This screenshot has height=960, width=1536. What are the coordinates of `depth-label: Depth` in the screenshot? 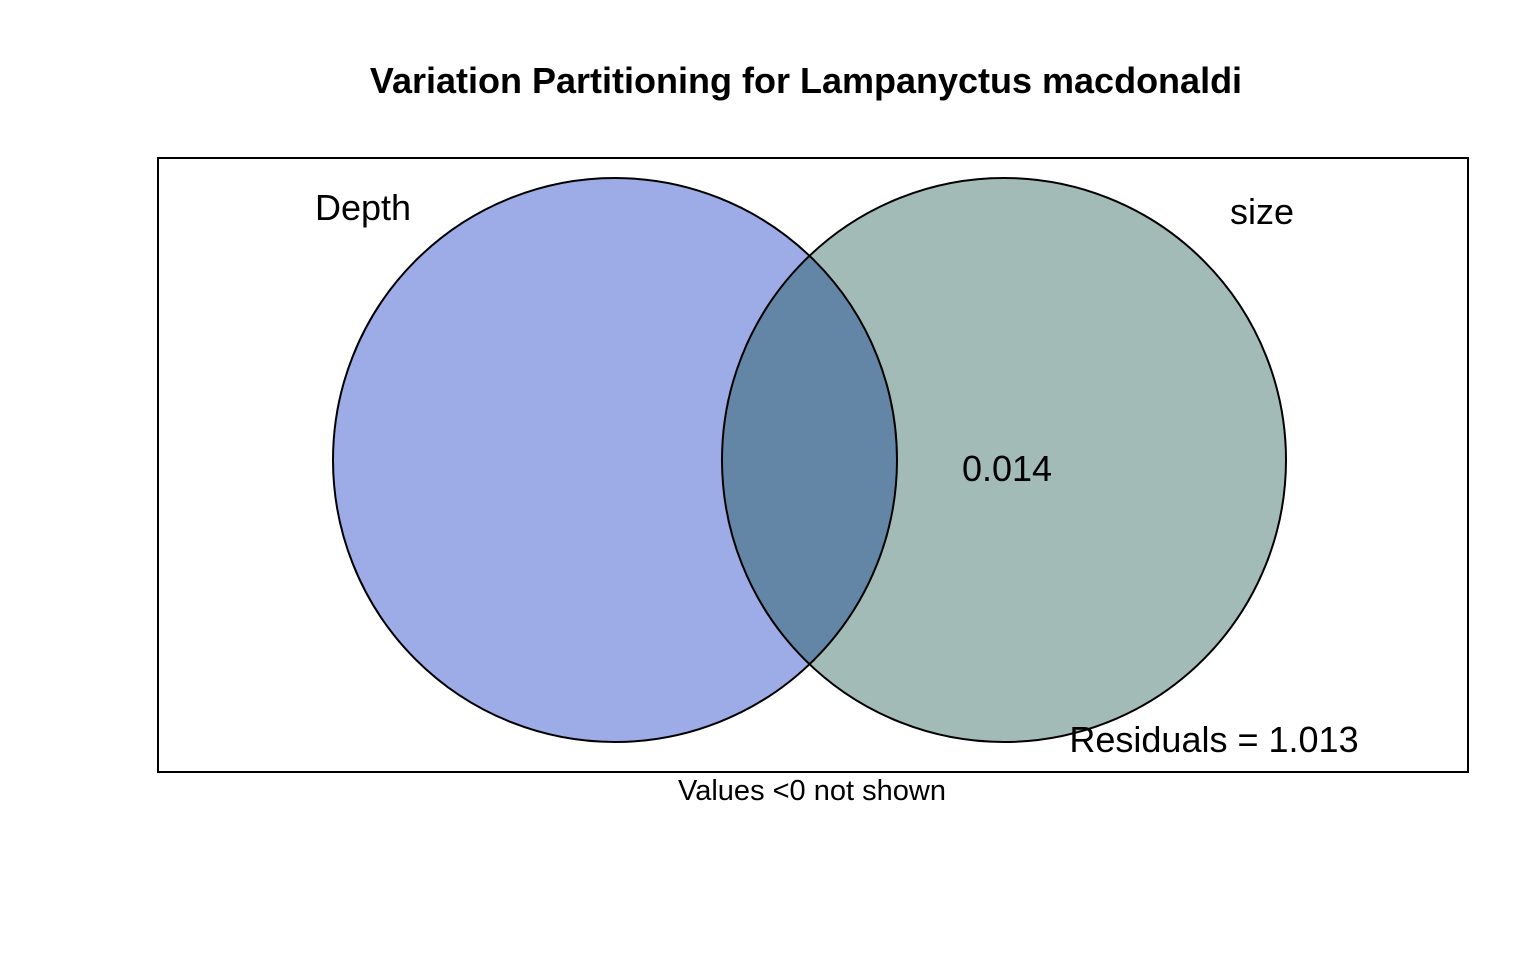 It's located at (363, 207).